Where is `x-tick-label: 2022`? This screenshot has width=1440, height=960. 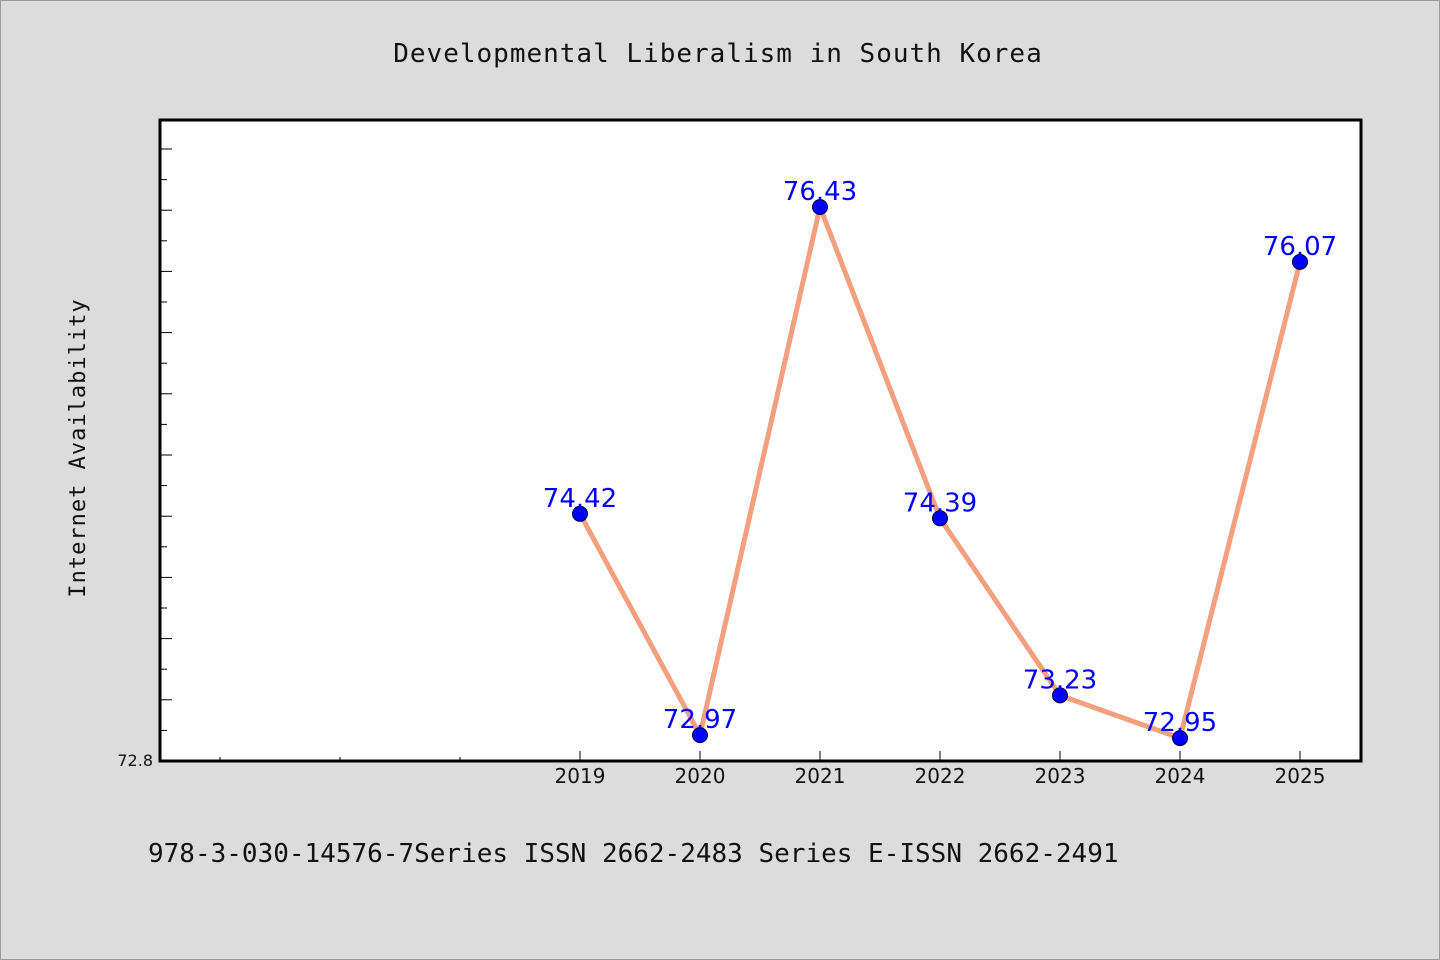 x-tick-label: 2022 is located at coordinates (940, 776).